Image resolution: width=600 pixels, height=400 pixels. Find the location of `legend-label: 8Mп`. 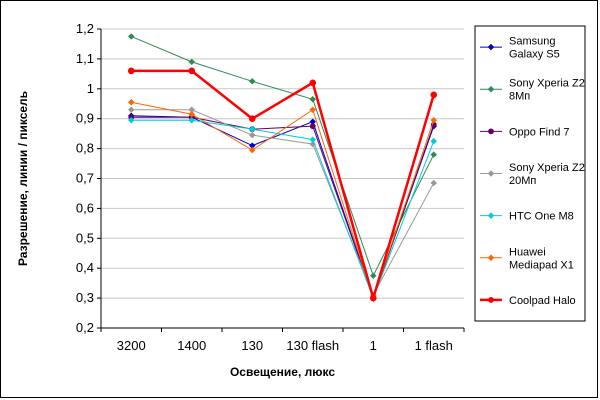

legend-label: 8Mп is located at coordinates (519, 97).